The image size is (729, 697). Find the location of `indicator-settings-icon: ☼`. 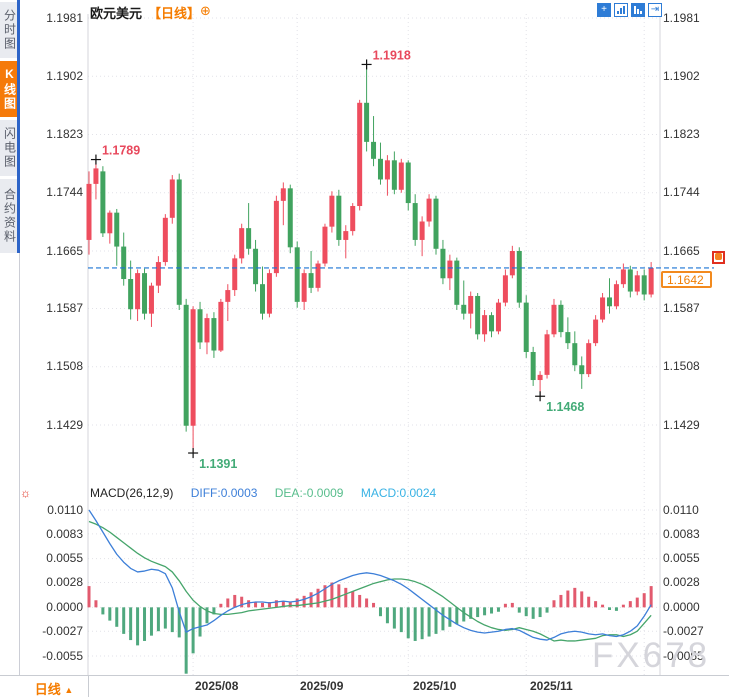

indicator-settings-icon: ☼ is located at coordinates (25, 493).